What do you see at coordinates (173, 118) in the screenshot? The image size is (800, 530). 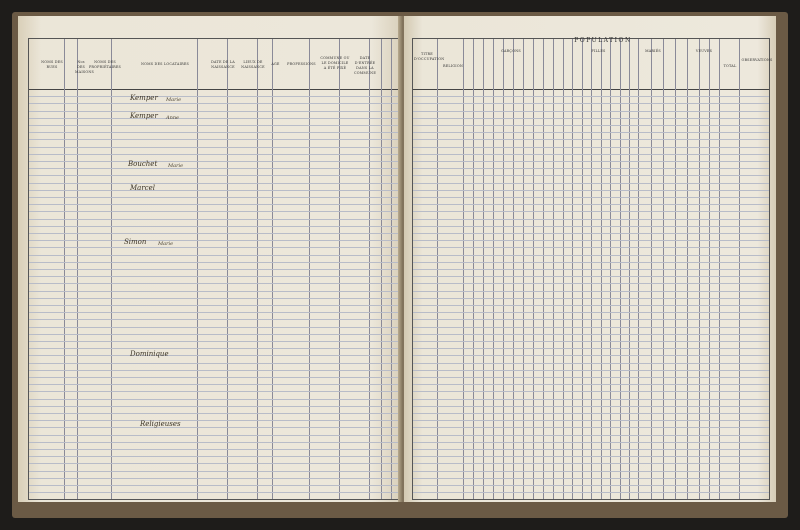 I see `entry-given: Anne` at bounding box center [173, 118].